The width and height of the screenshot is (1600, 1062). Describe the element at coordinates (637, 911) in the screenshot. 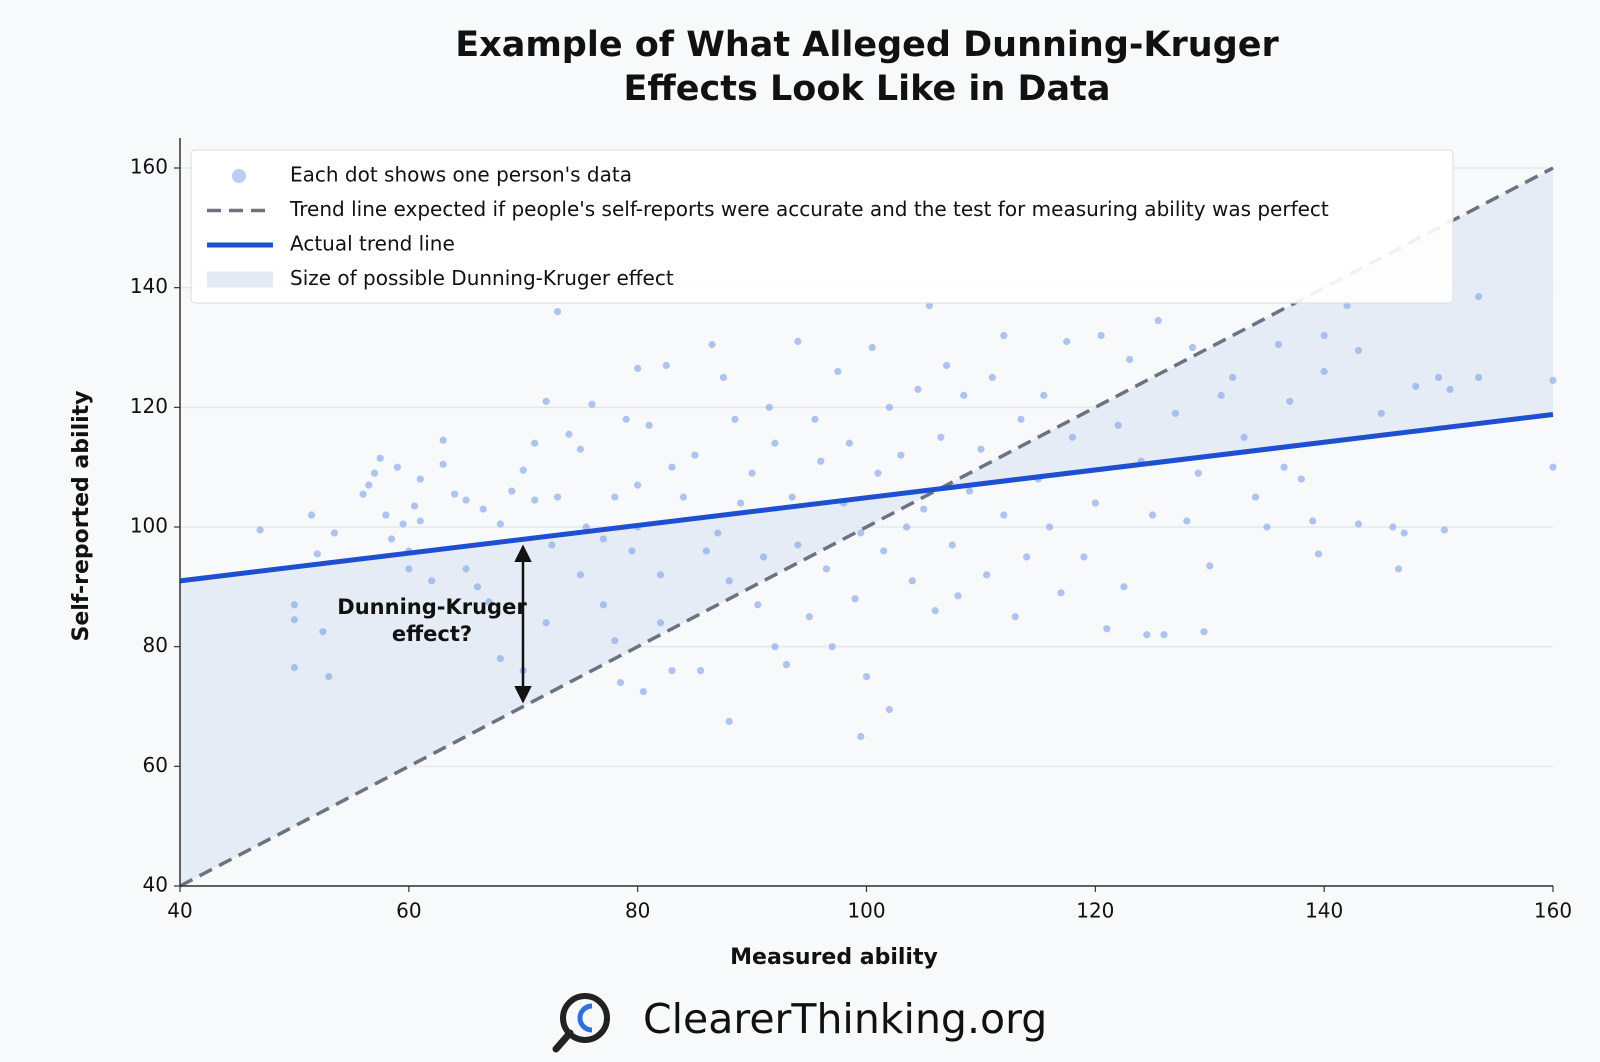

I see `x-tick-label: 80` at that location.